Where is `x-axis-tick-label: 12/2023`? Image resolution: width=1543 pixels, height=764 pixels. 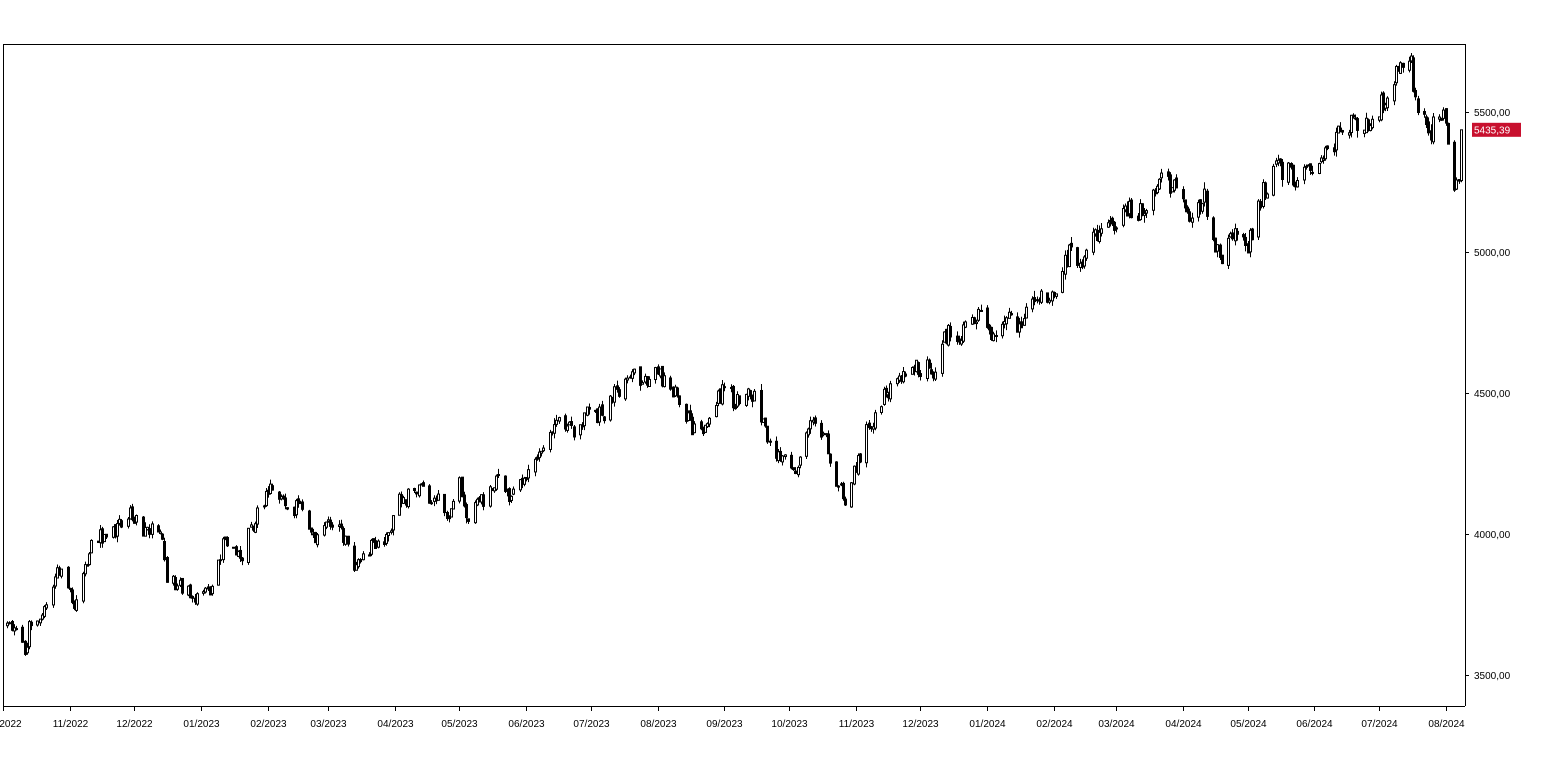 x-axis-tick-label: 12/2023 is located at coordinates (920, 724).